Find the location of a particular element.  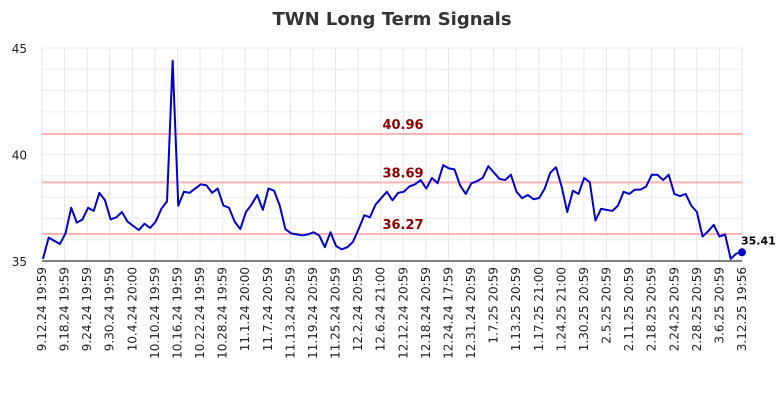

last-point-label: 35.41 is located at coordinates (758, 240).